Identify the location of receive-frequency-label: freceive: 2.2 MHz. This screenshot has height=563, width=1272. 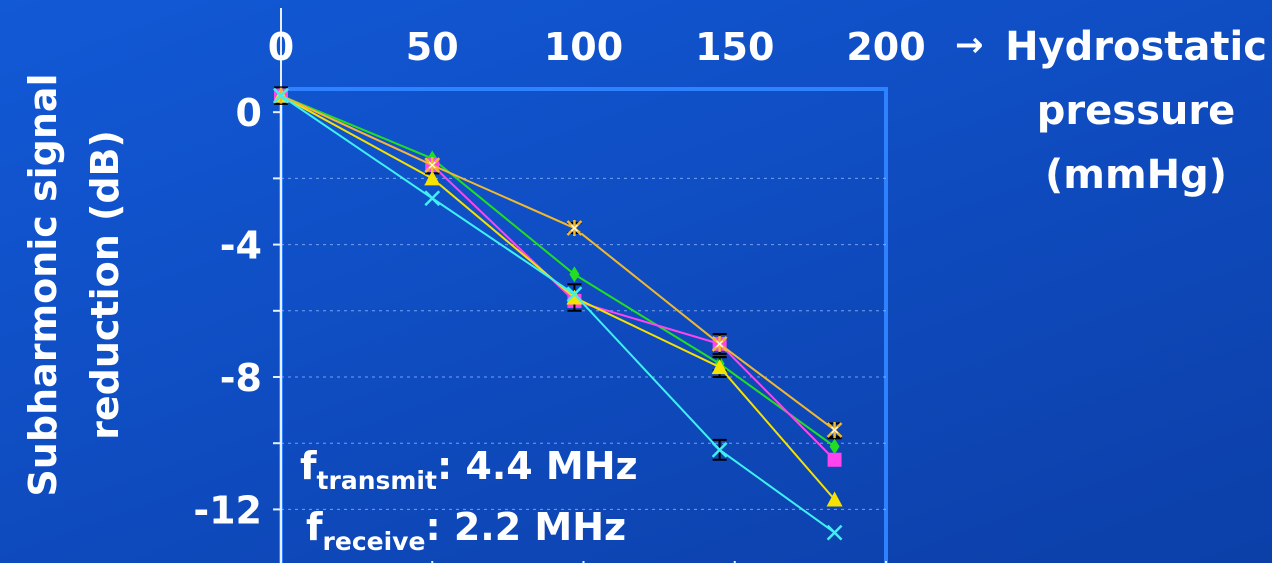
(466, 530).